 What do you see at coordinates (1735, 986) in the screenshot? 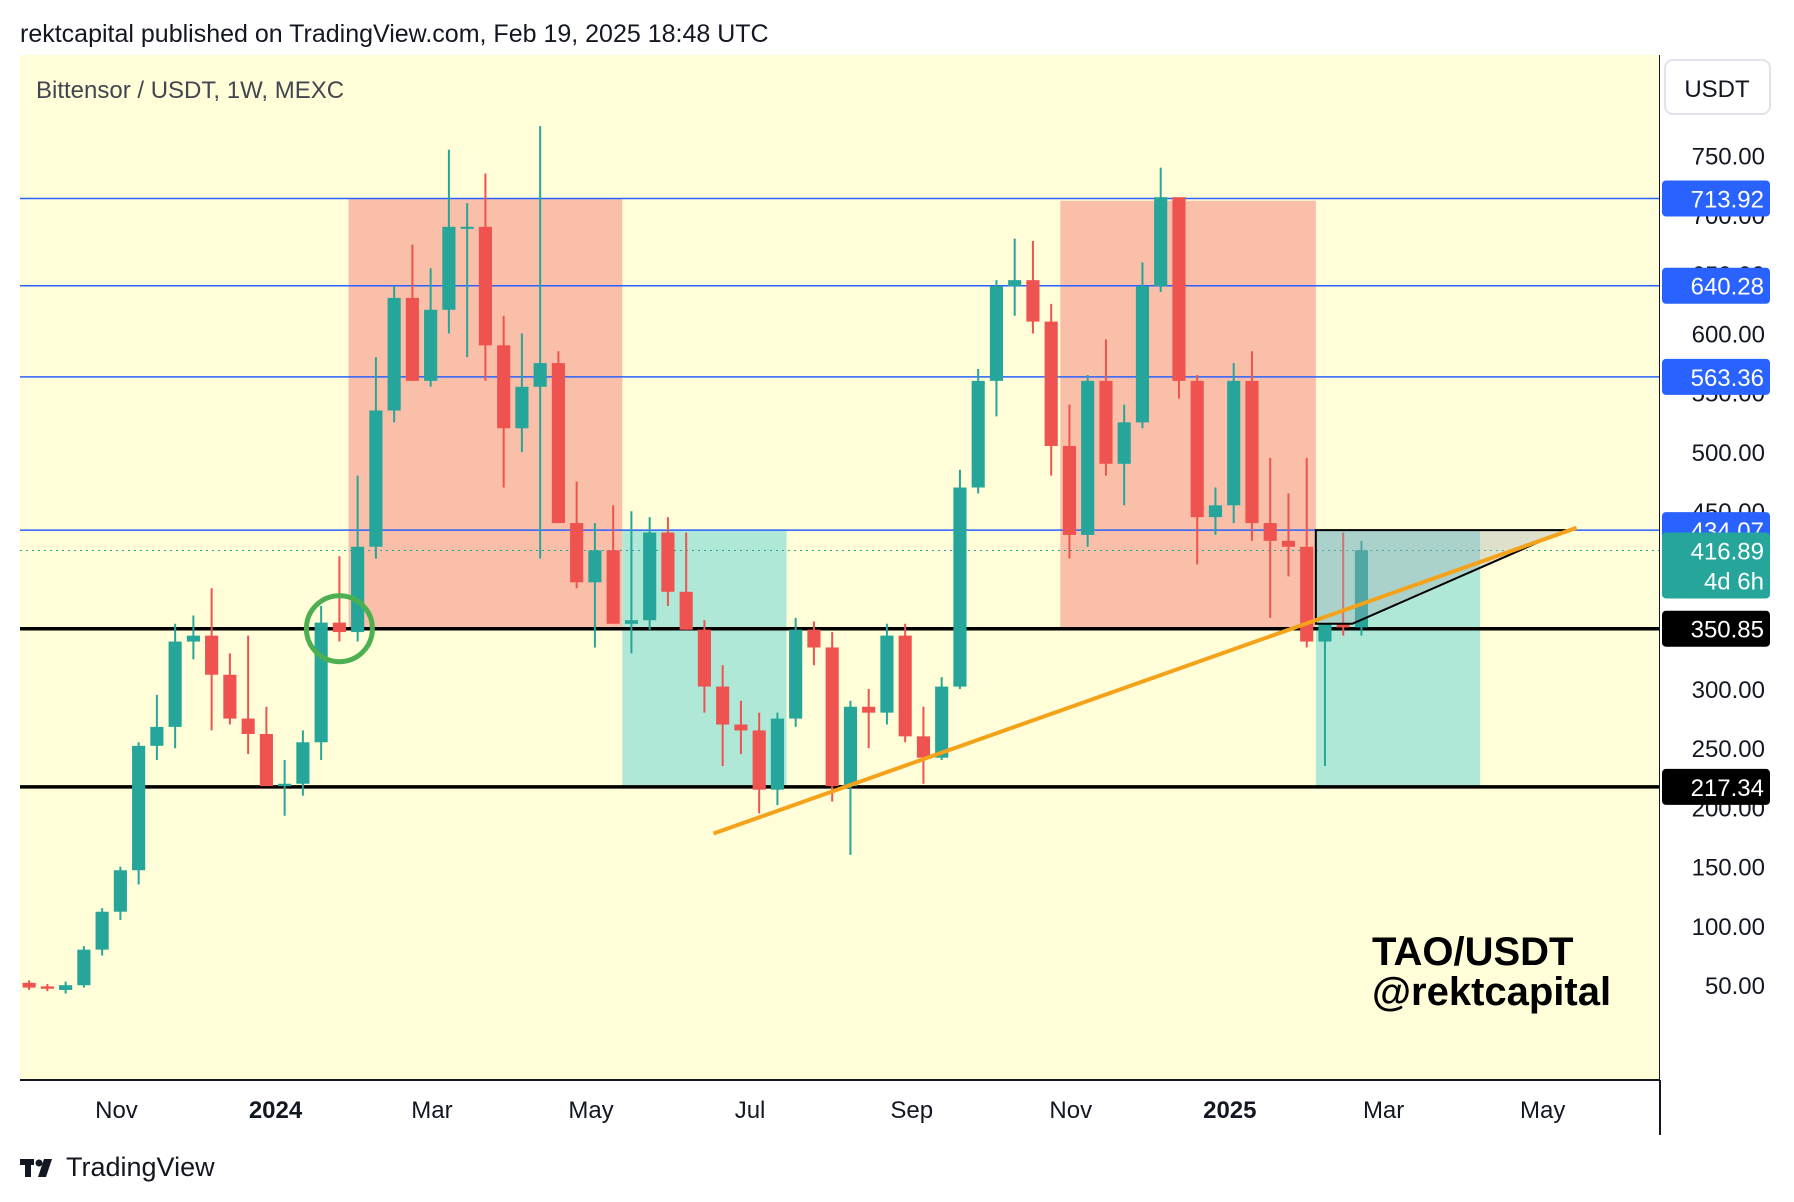
I see `y-tick-label: 50.00` at bounding box center [1735, 986].